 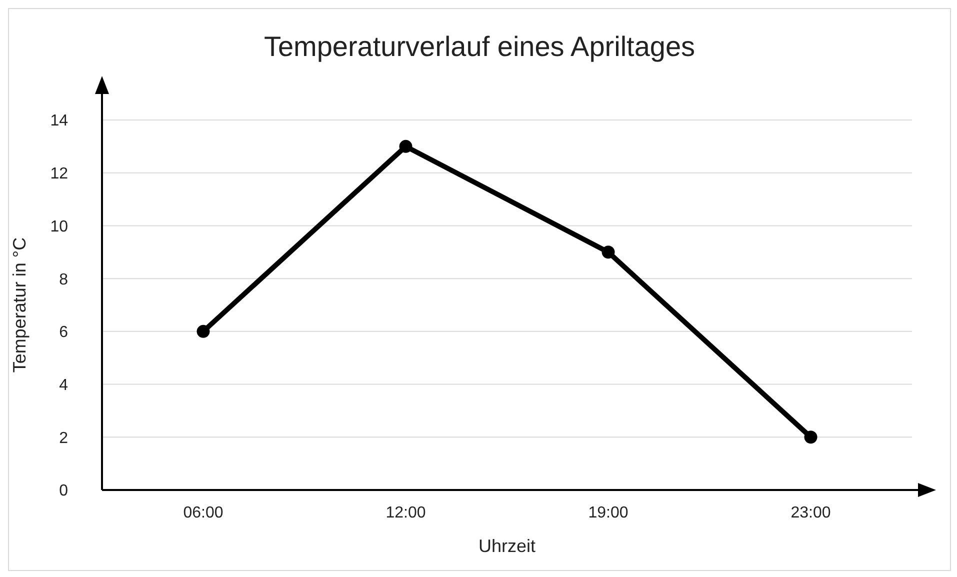 I want to click on y-axis-title: Temperatur in °C, so click(x=19, y=305).